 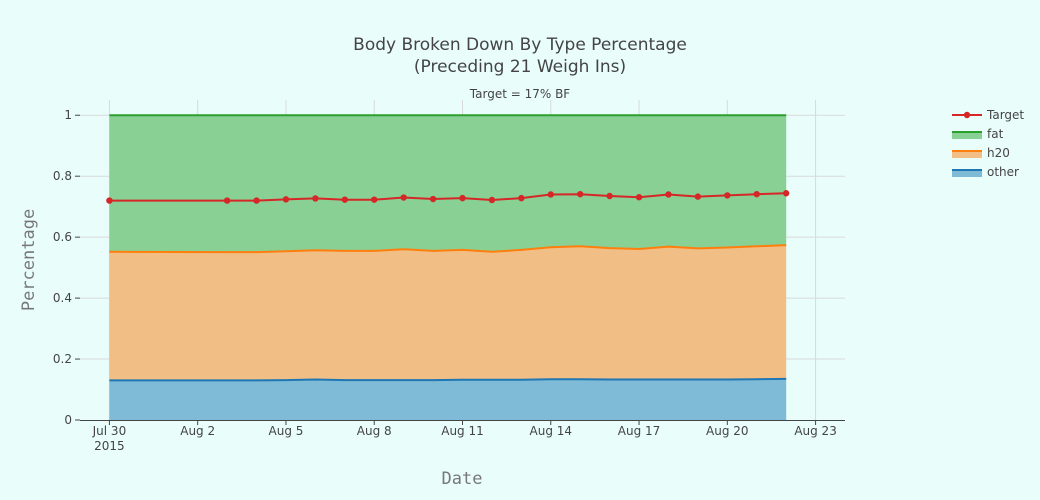 I want to click on legend-swatch-fat, so click(x=967, y=135).